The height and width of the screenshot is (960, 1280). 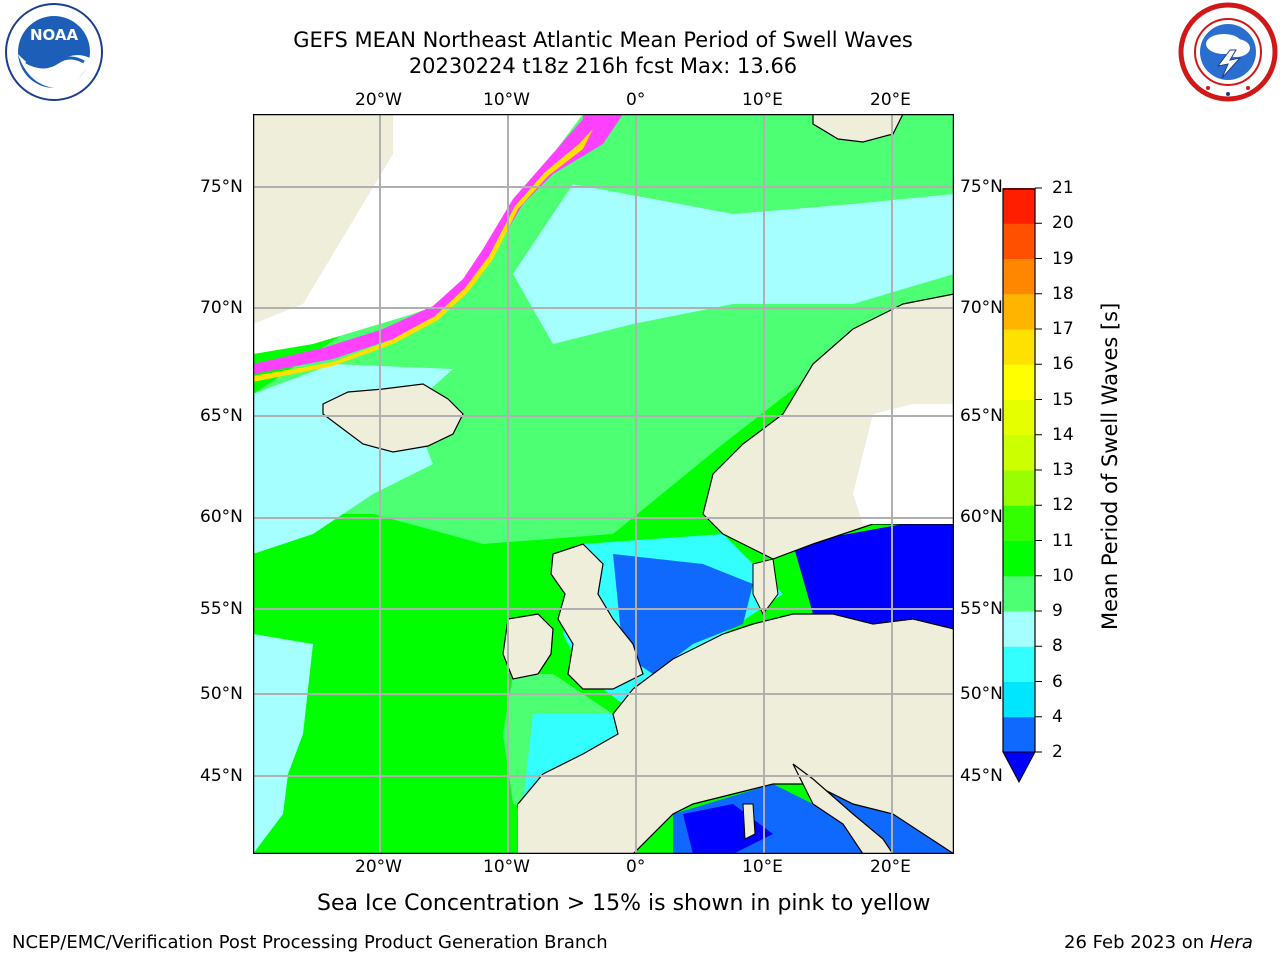 I want to click on colorbar-level-label: 10, so click(x=1063, y=575).